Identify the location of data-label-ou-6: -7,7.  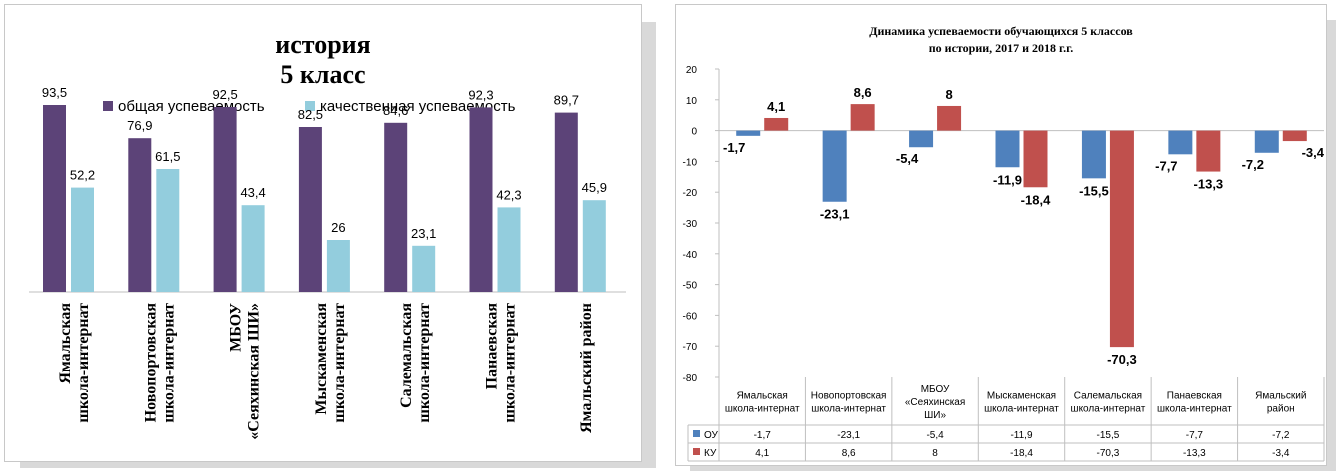
(1166, 165).